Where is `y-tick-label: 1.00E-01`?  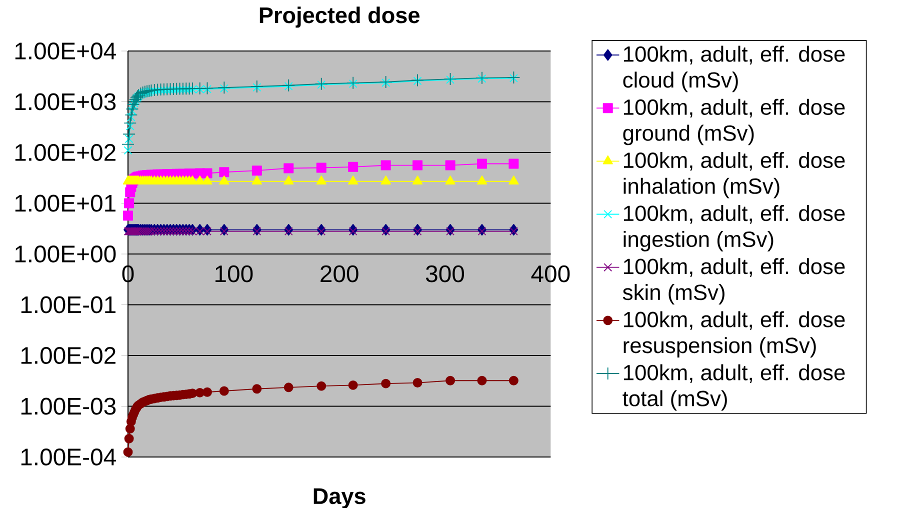 y-tick-label: 1.00E-01 is located at coordinates (68, 305).